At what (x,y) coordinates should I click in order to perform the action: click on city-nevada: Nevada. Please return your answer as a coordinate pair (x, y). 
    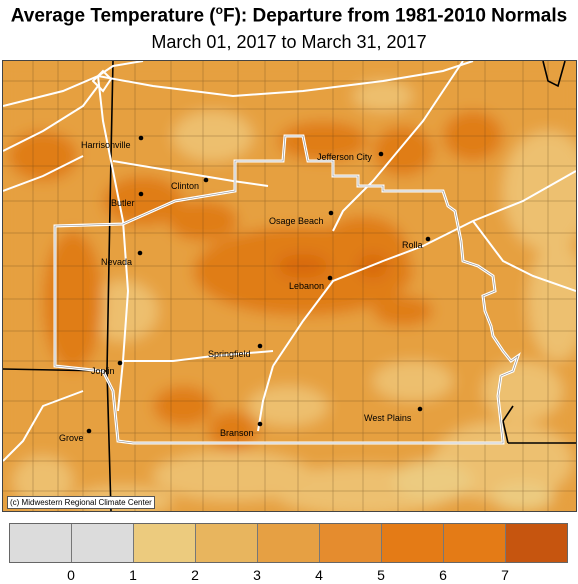
    Looking at the image, I should click on (122, 258).